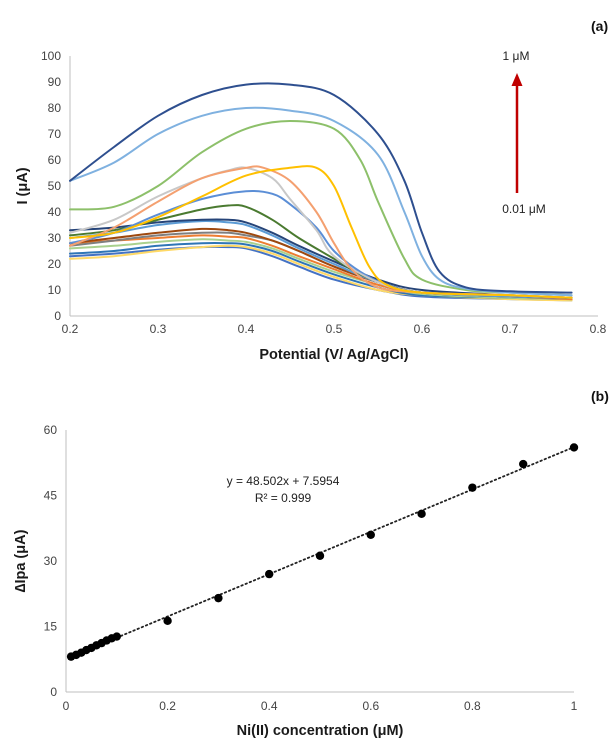 Image resolution: width=612 pixels, height=739 pixels. What do you see at coordinates (51, 627) in the screenshot?
I see `y-tick-label: 15` at bounding box center [51, 627].